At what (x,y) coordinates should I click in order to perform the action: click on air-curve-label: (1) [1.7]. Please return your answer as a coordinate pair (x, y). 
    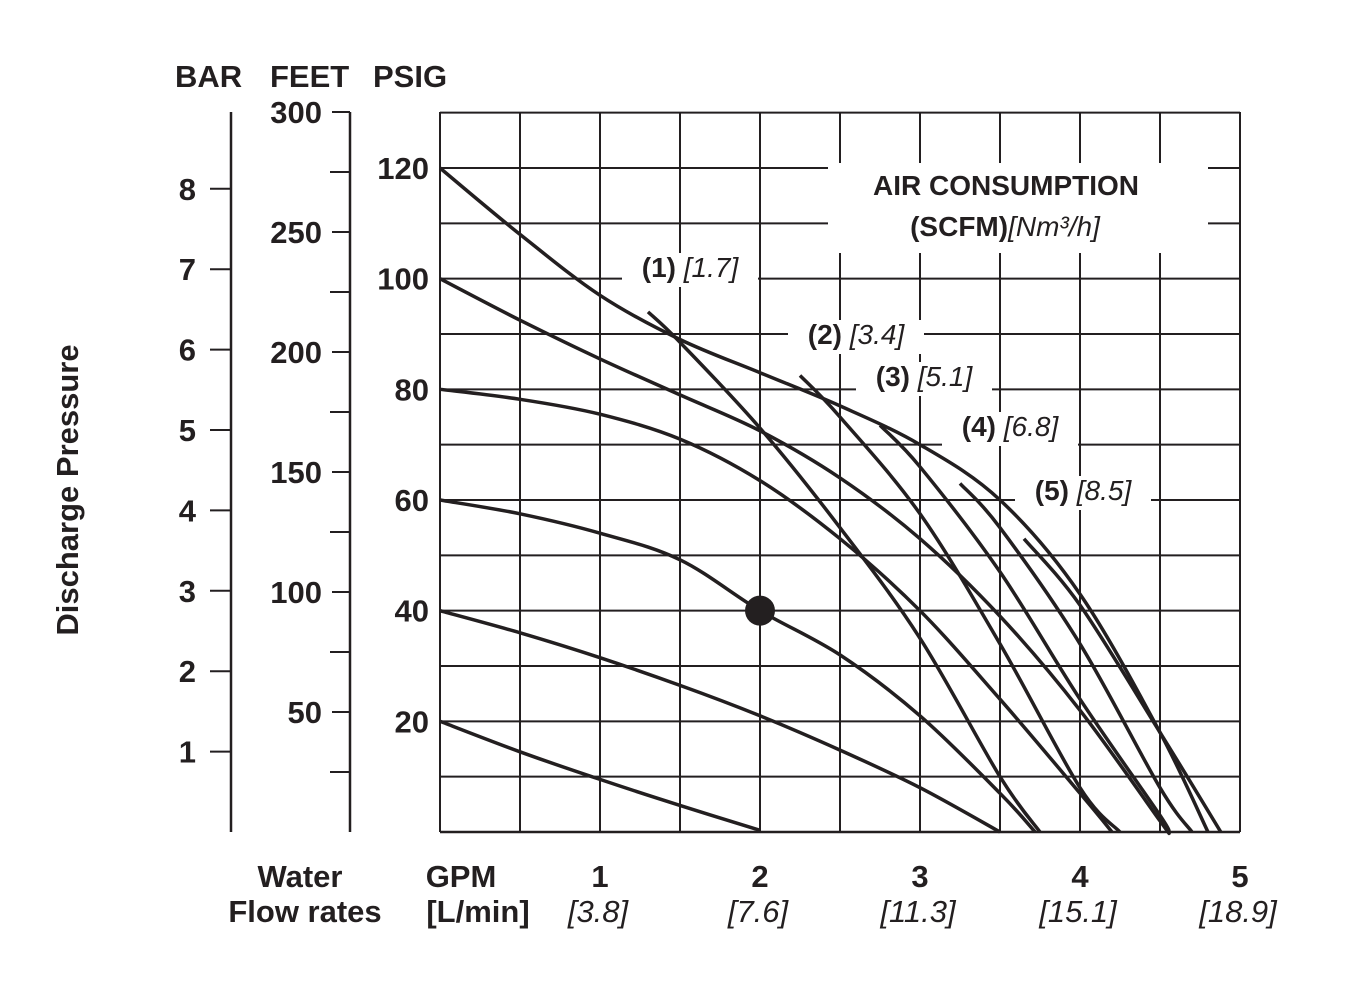
    Looking at the image, I should click on (691, 267).